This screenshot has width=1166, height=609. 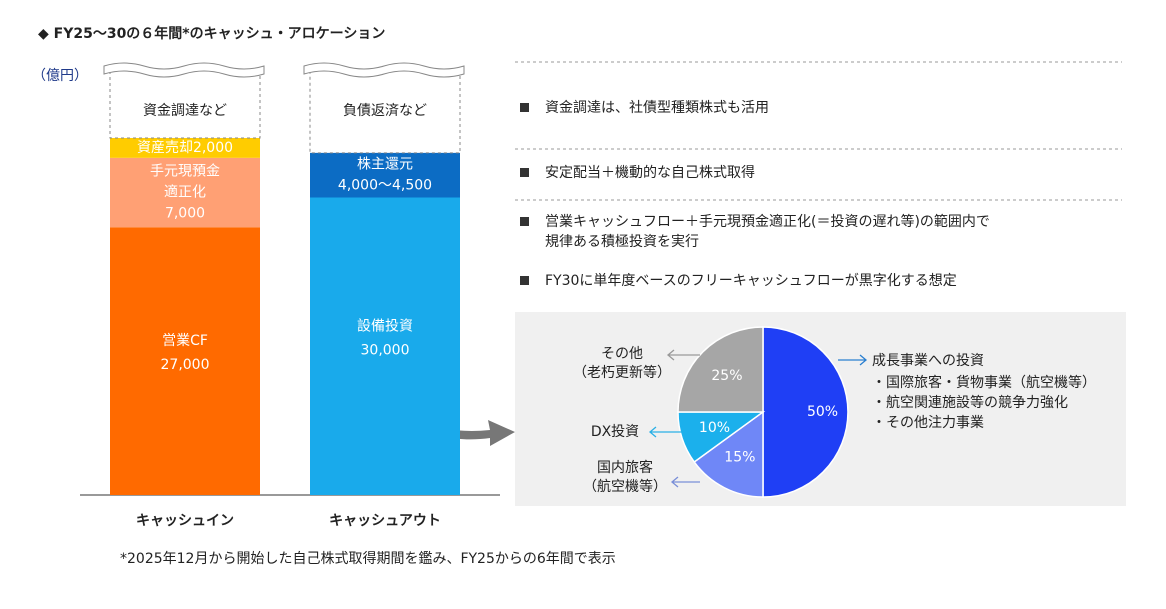 I want to click on segment-name: 株主還元, so click(x=385, y=165).